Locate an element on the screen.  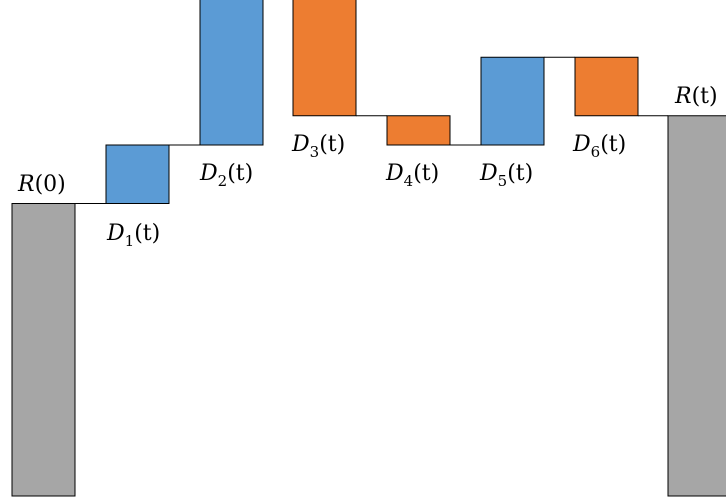
step-label-d6: D6(t) is located at coordinates (599, 146).